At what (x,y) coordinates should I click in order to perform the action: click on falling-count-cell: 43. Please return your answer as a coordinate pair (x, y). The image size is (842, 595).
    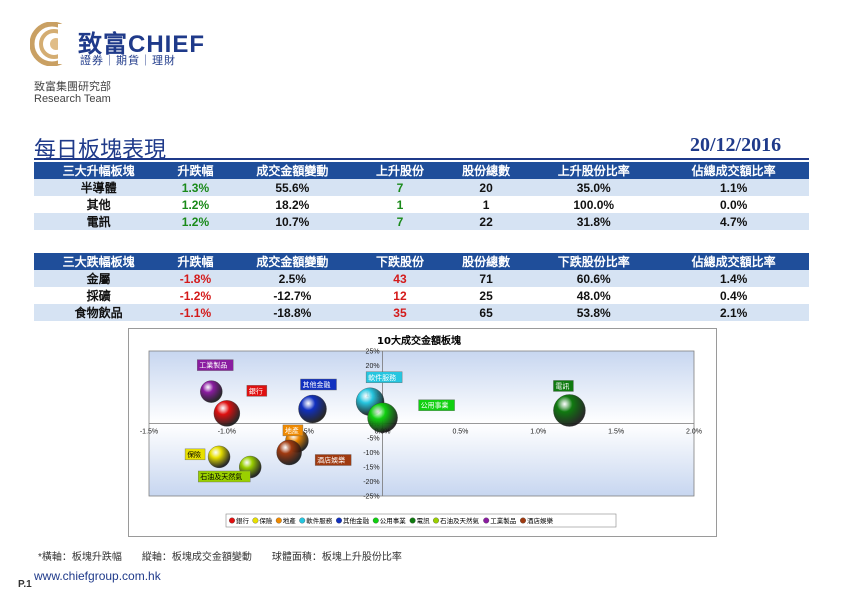
    Looking at the image, I should click on (400, 278).